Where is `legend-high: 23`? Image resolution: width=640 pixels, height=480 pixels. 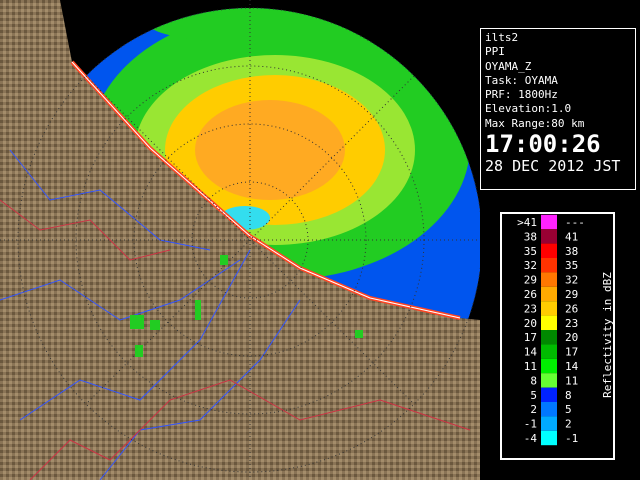 legend-high: 23 is located at coordinates (571, 323).